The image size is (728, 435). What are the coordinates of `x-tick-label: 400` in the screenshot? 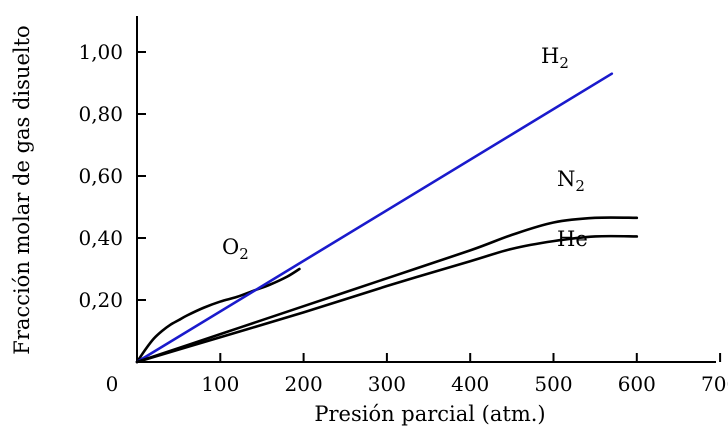 It's located at (470, 384).